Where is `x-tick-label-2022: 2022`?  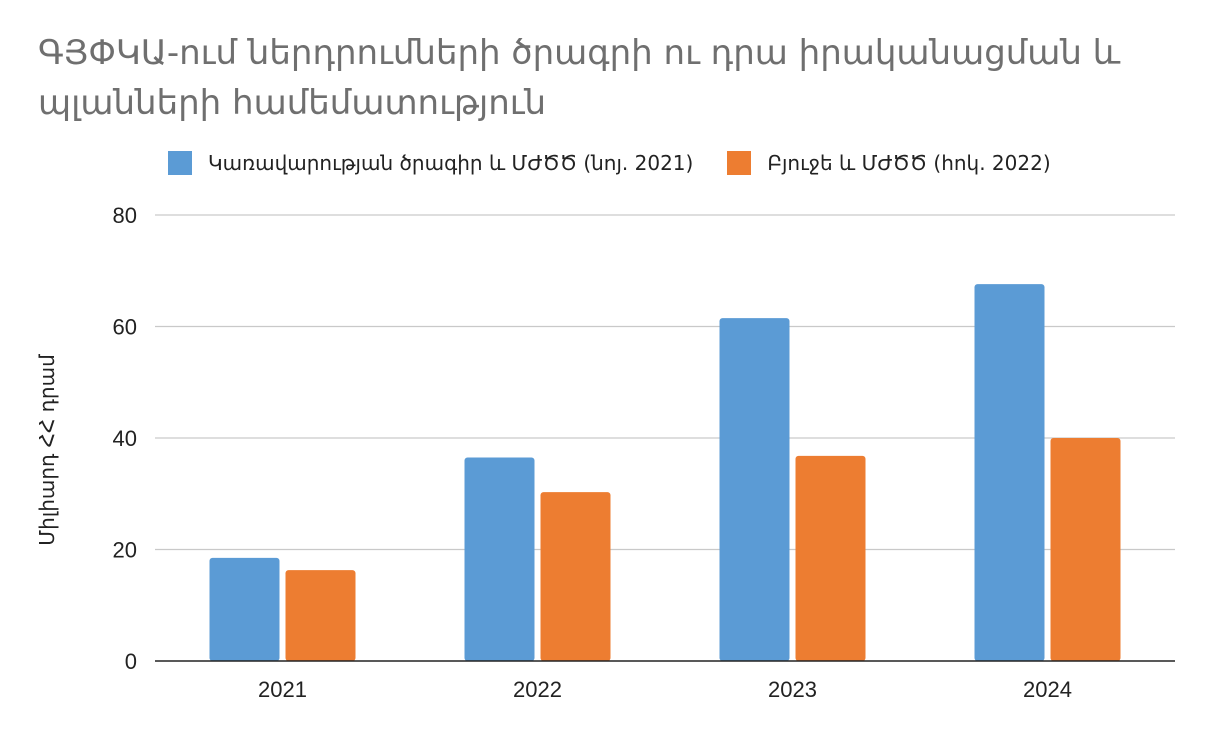 x-tick-label-2022: 2022 is located at coordinates (537, 689).